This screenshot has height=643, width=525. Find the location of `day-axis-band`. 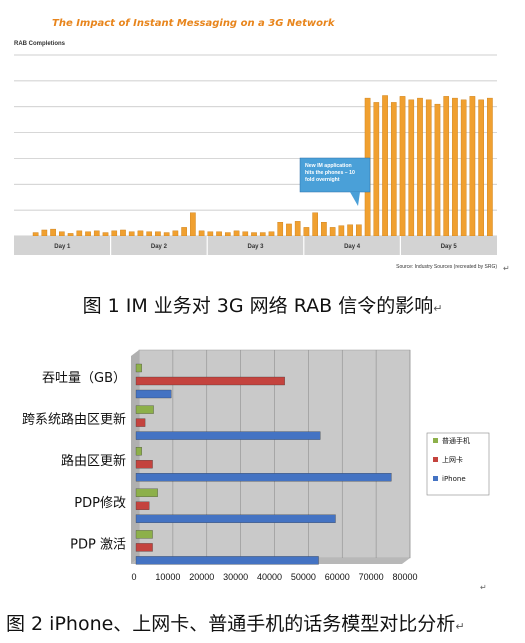

day-axis-band is located at coordinates (255, 245).